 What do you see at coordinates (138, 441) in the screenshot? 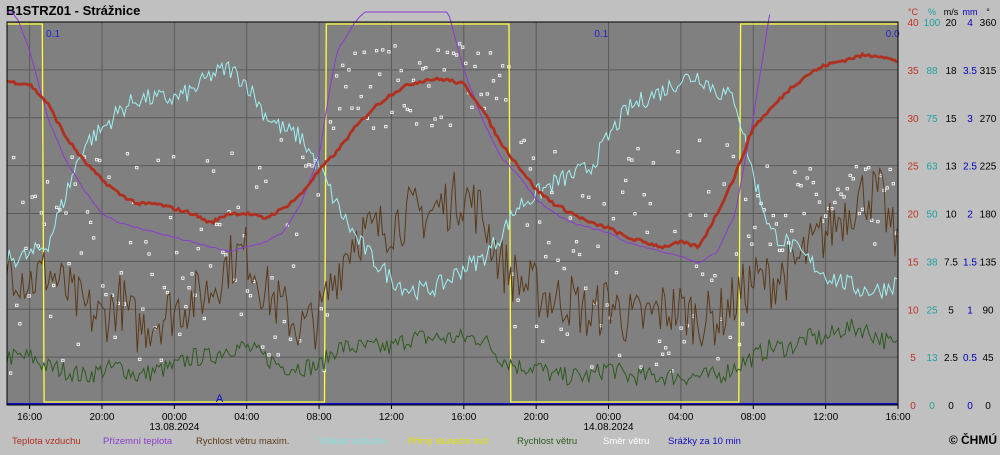
I see `legend-item: Přízemní teplota` at bounding box center [138, 441].